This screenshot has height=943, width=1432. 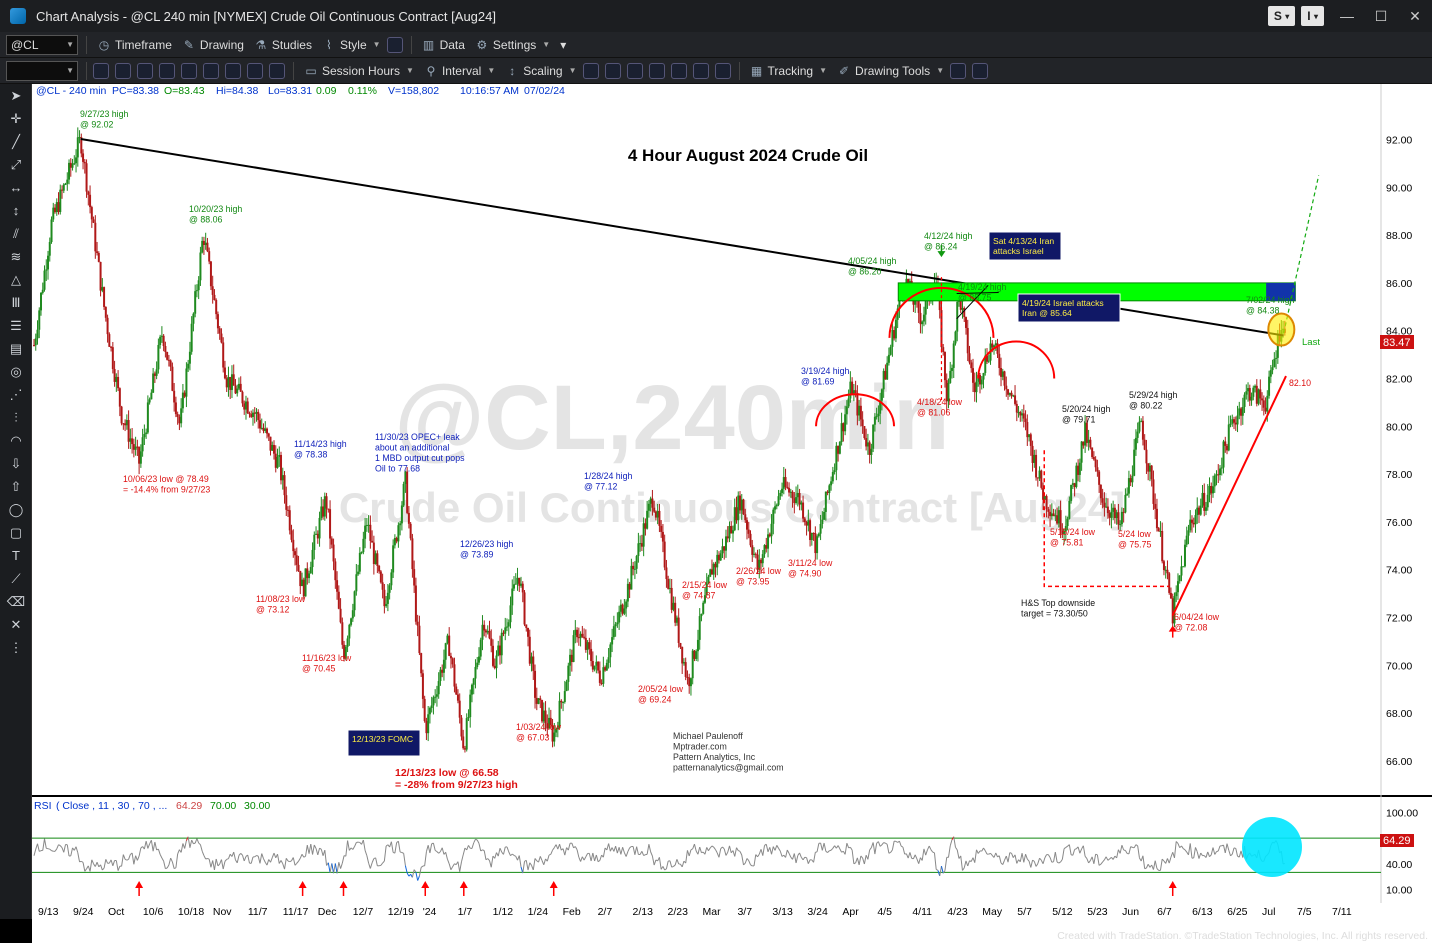 What do you see at coordinates (16, 486) in the screenshot?
I see `arrow-up-icon: ⇧` at bounding box center [16, 486].